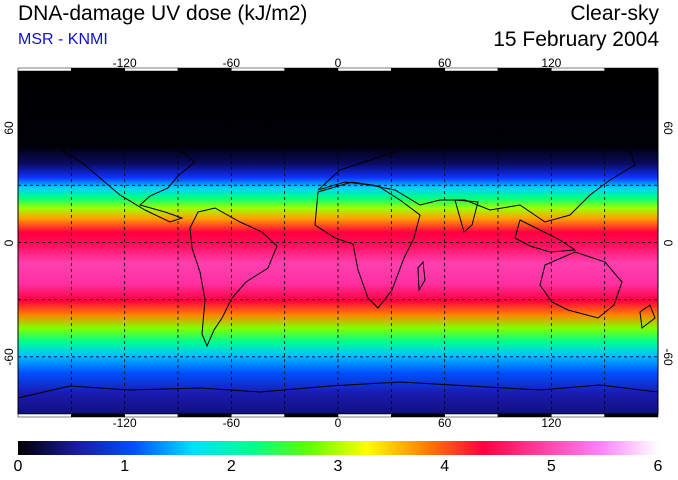 The width and height of the screenshot is (678, 480). I want to click on colorbar-tick-label: 1, so click(125, 466).